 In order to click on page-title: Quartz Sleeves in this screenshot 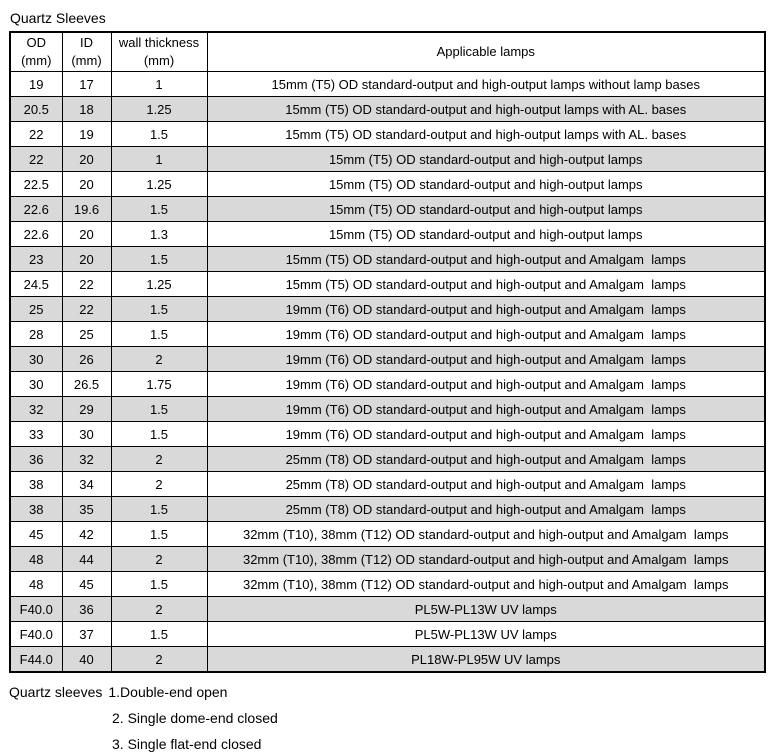, I will do `click(58, 18)`.